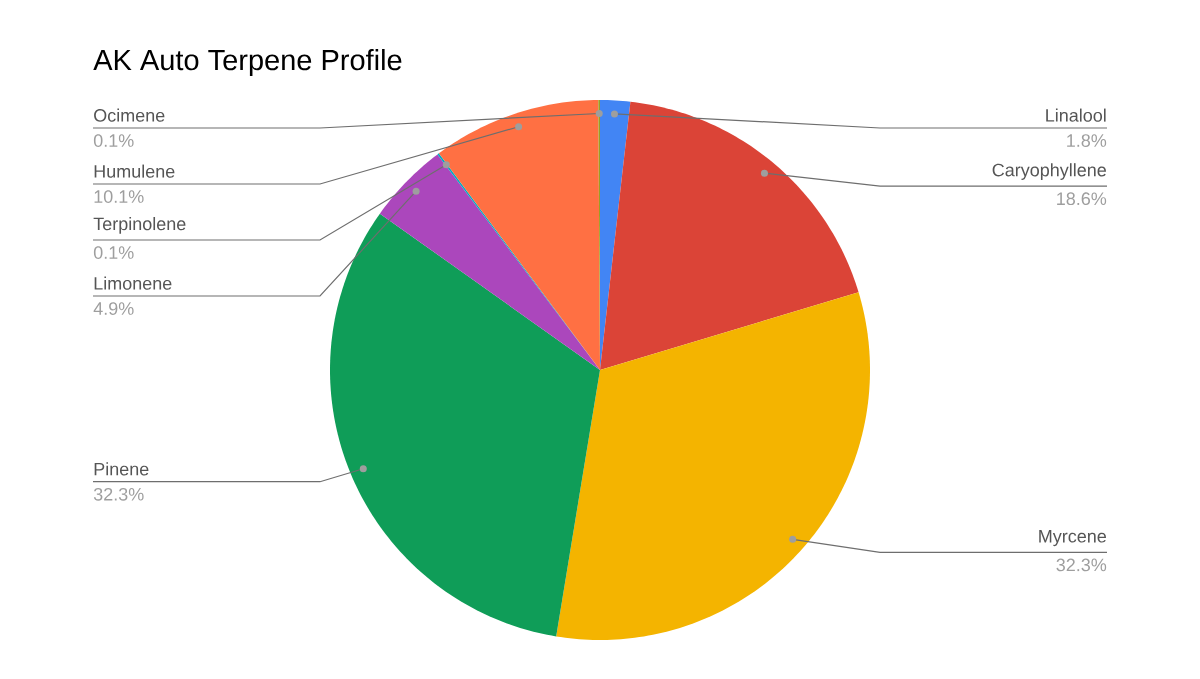  What do you see at coordinates (1049, 171) in the screenshot?
I see `slice-label: Caryophyllene` at bounding box center [1049, 171].